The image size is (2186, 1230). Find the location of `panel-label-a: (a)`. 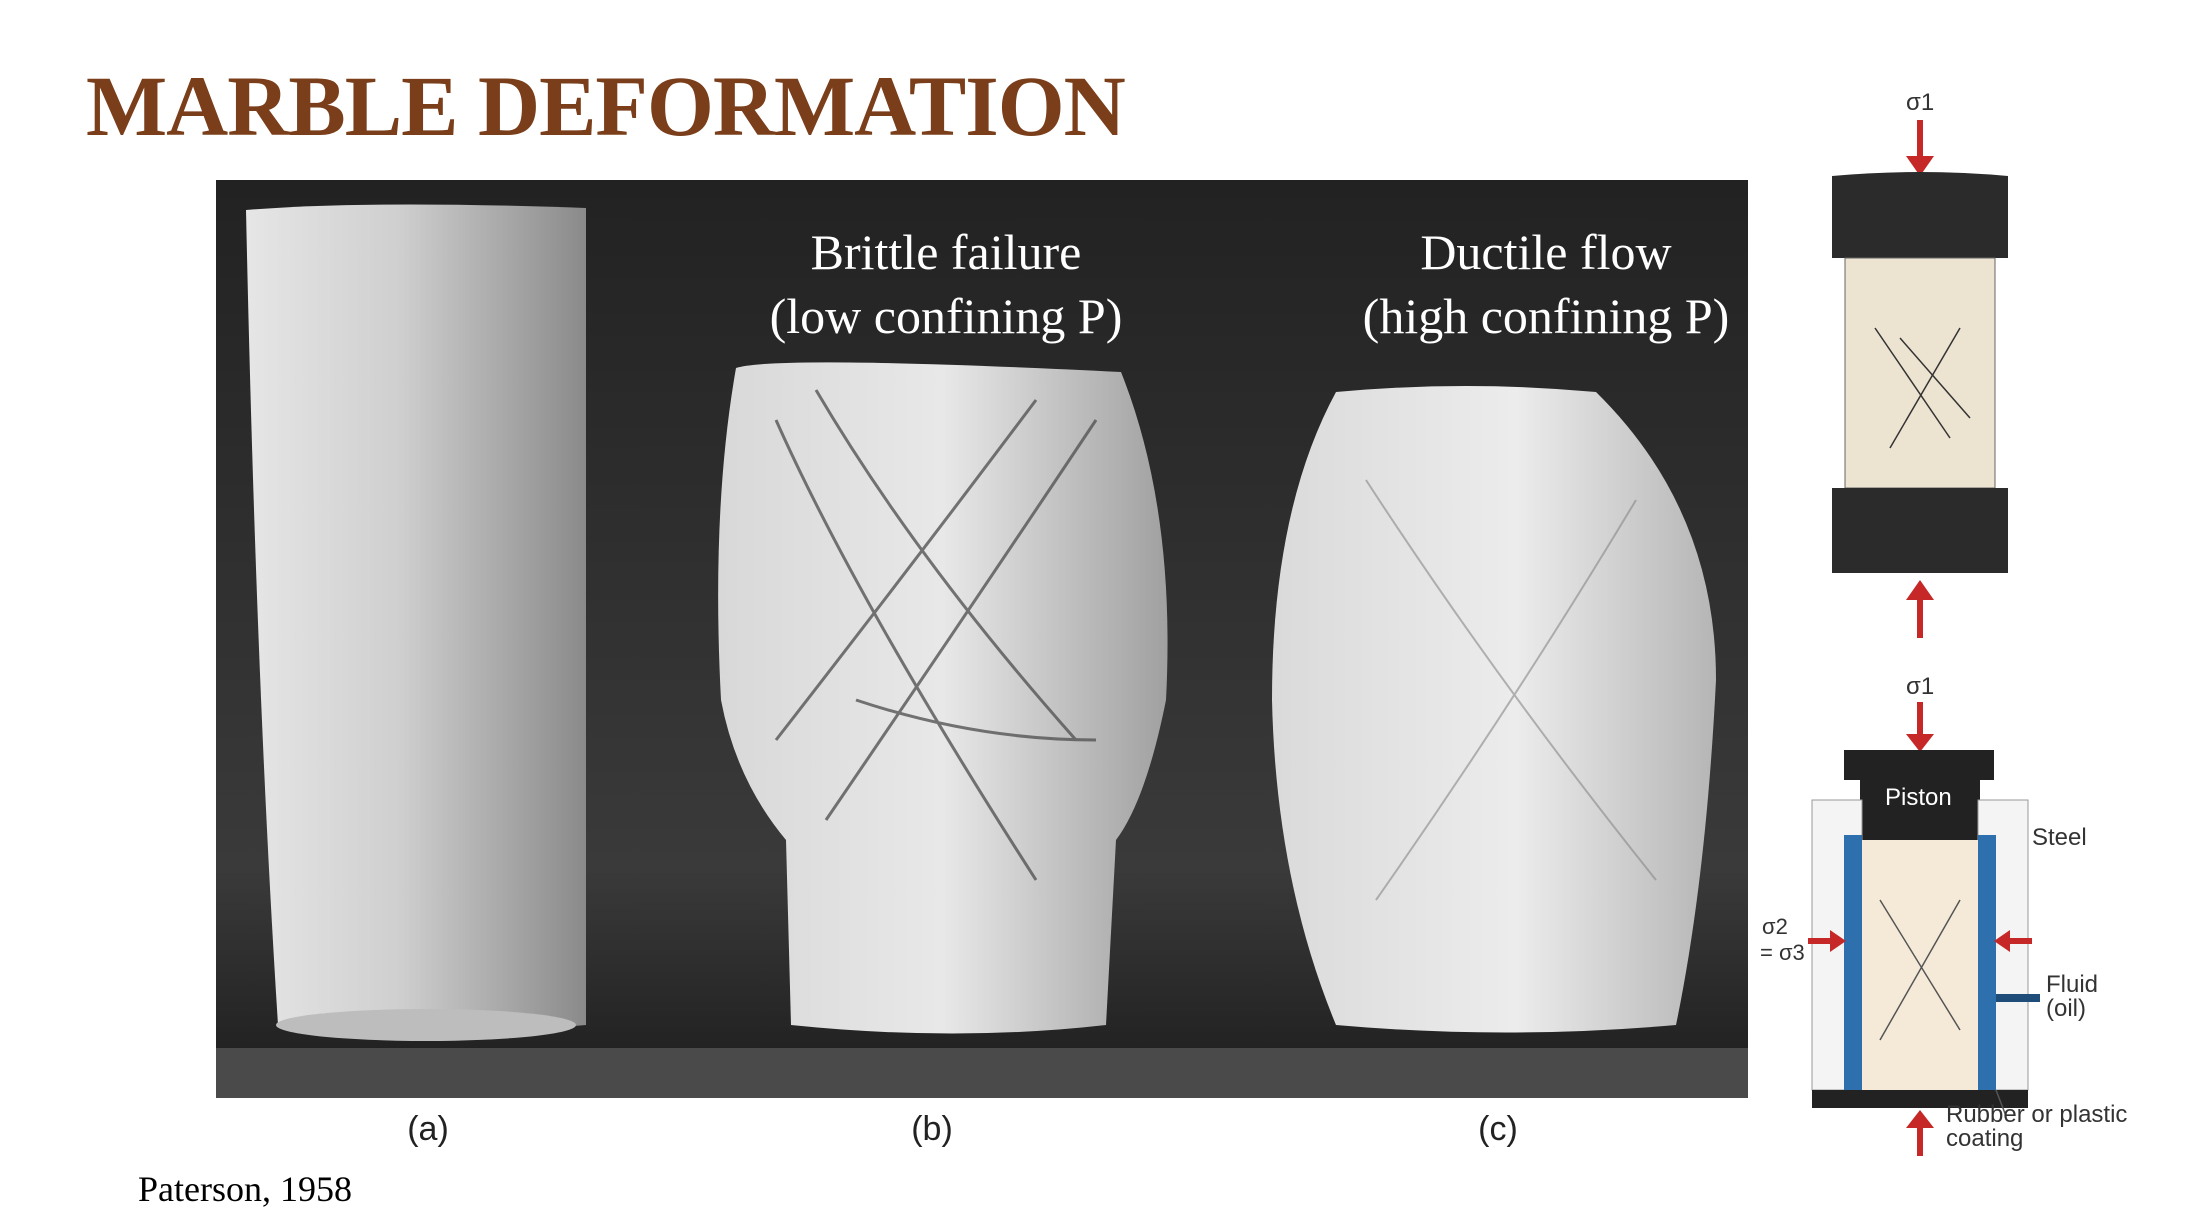

panel-label-a: (a) is located at coordinates (428, 1129).